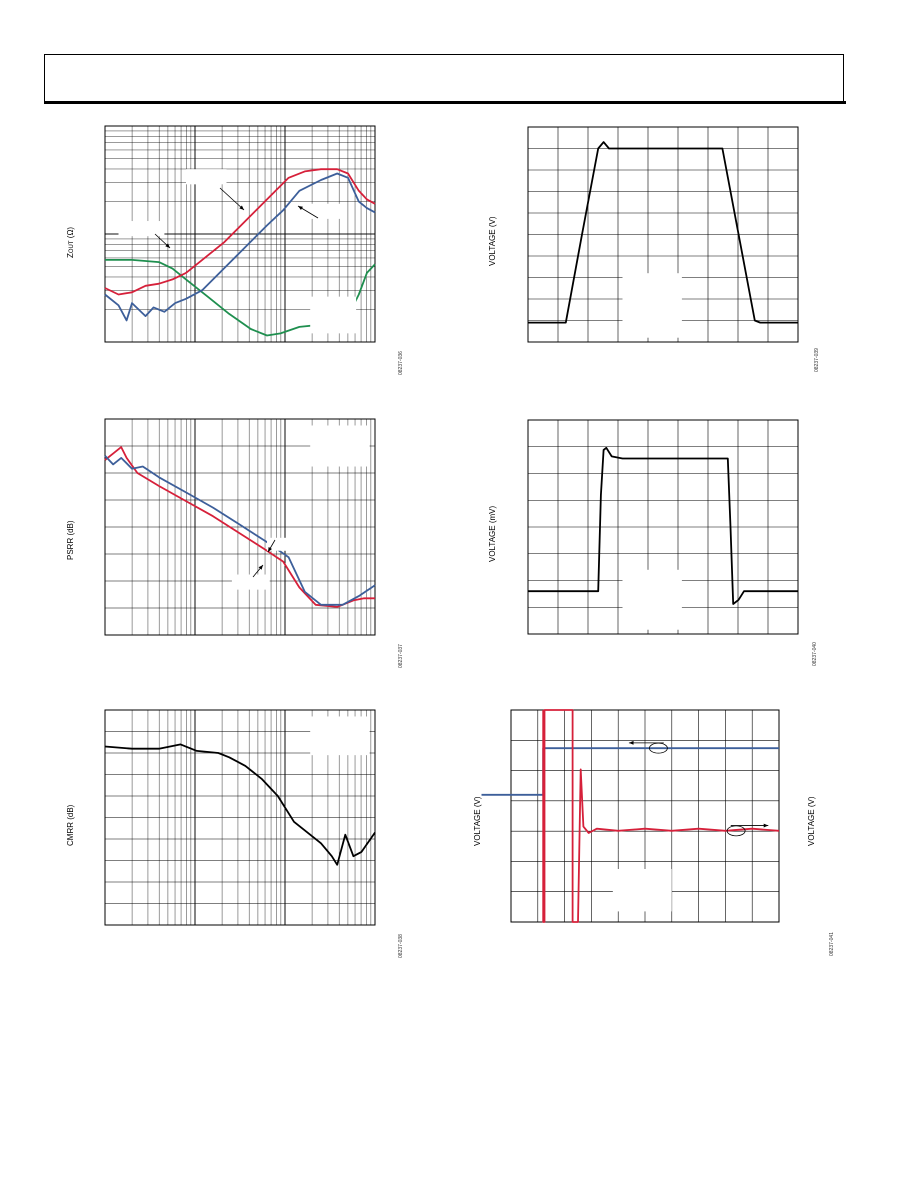 Image resolution: width=918 pixels, height=1188 pixels. Describe the element at coordinates (401, 656) in the screenshot. I see `psrr-figure-id: 08237-037` at that location.